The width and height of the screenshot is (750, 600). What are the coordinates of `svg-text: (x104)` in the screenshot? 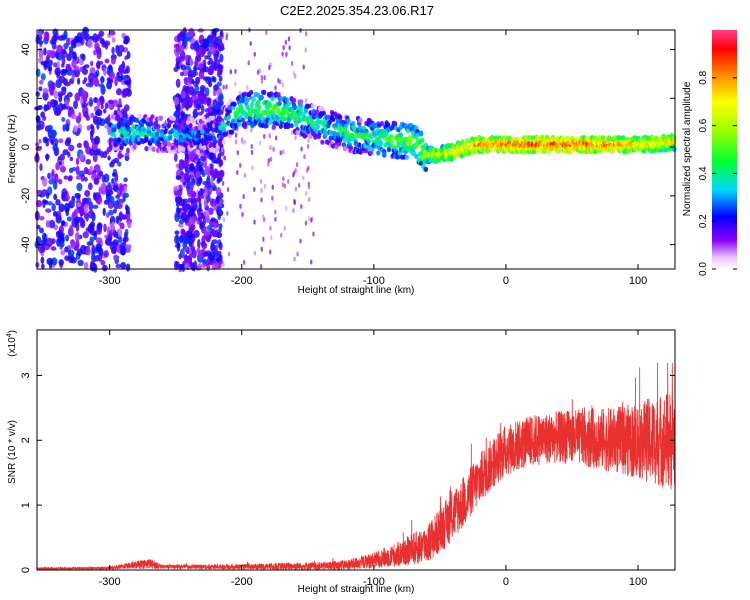 It's located at (12, 343).